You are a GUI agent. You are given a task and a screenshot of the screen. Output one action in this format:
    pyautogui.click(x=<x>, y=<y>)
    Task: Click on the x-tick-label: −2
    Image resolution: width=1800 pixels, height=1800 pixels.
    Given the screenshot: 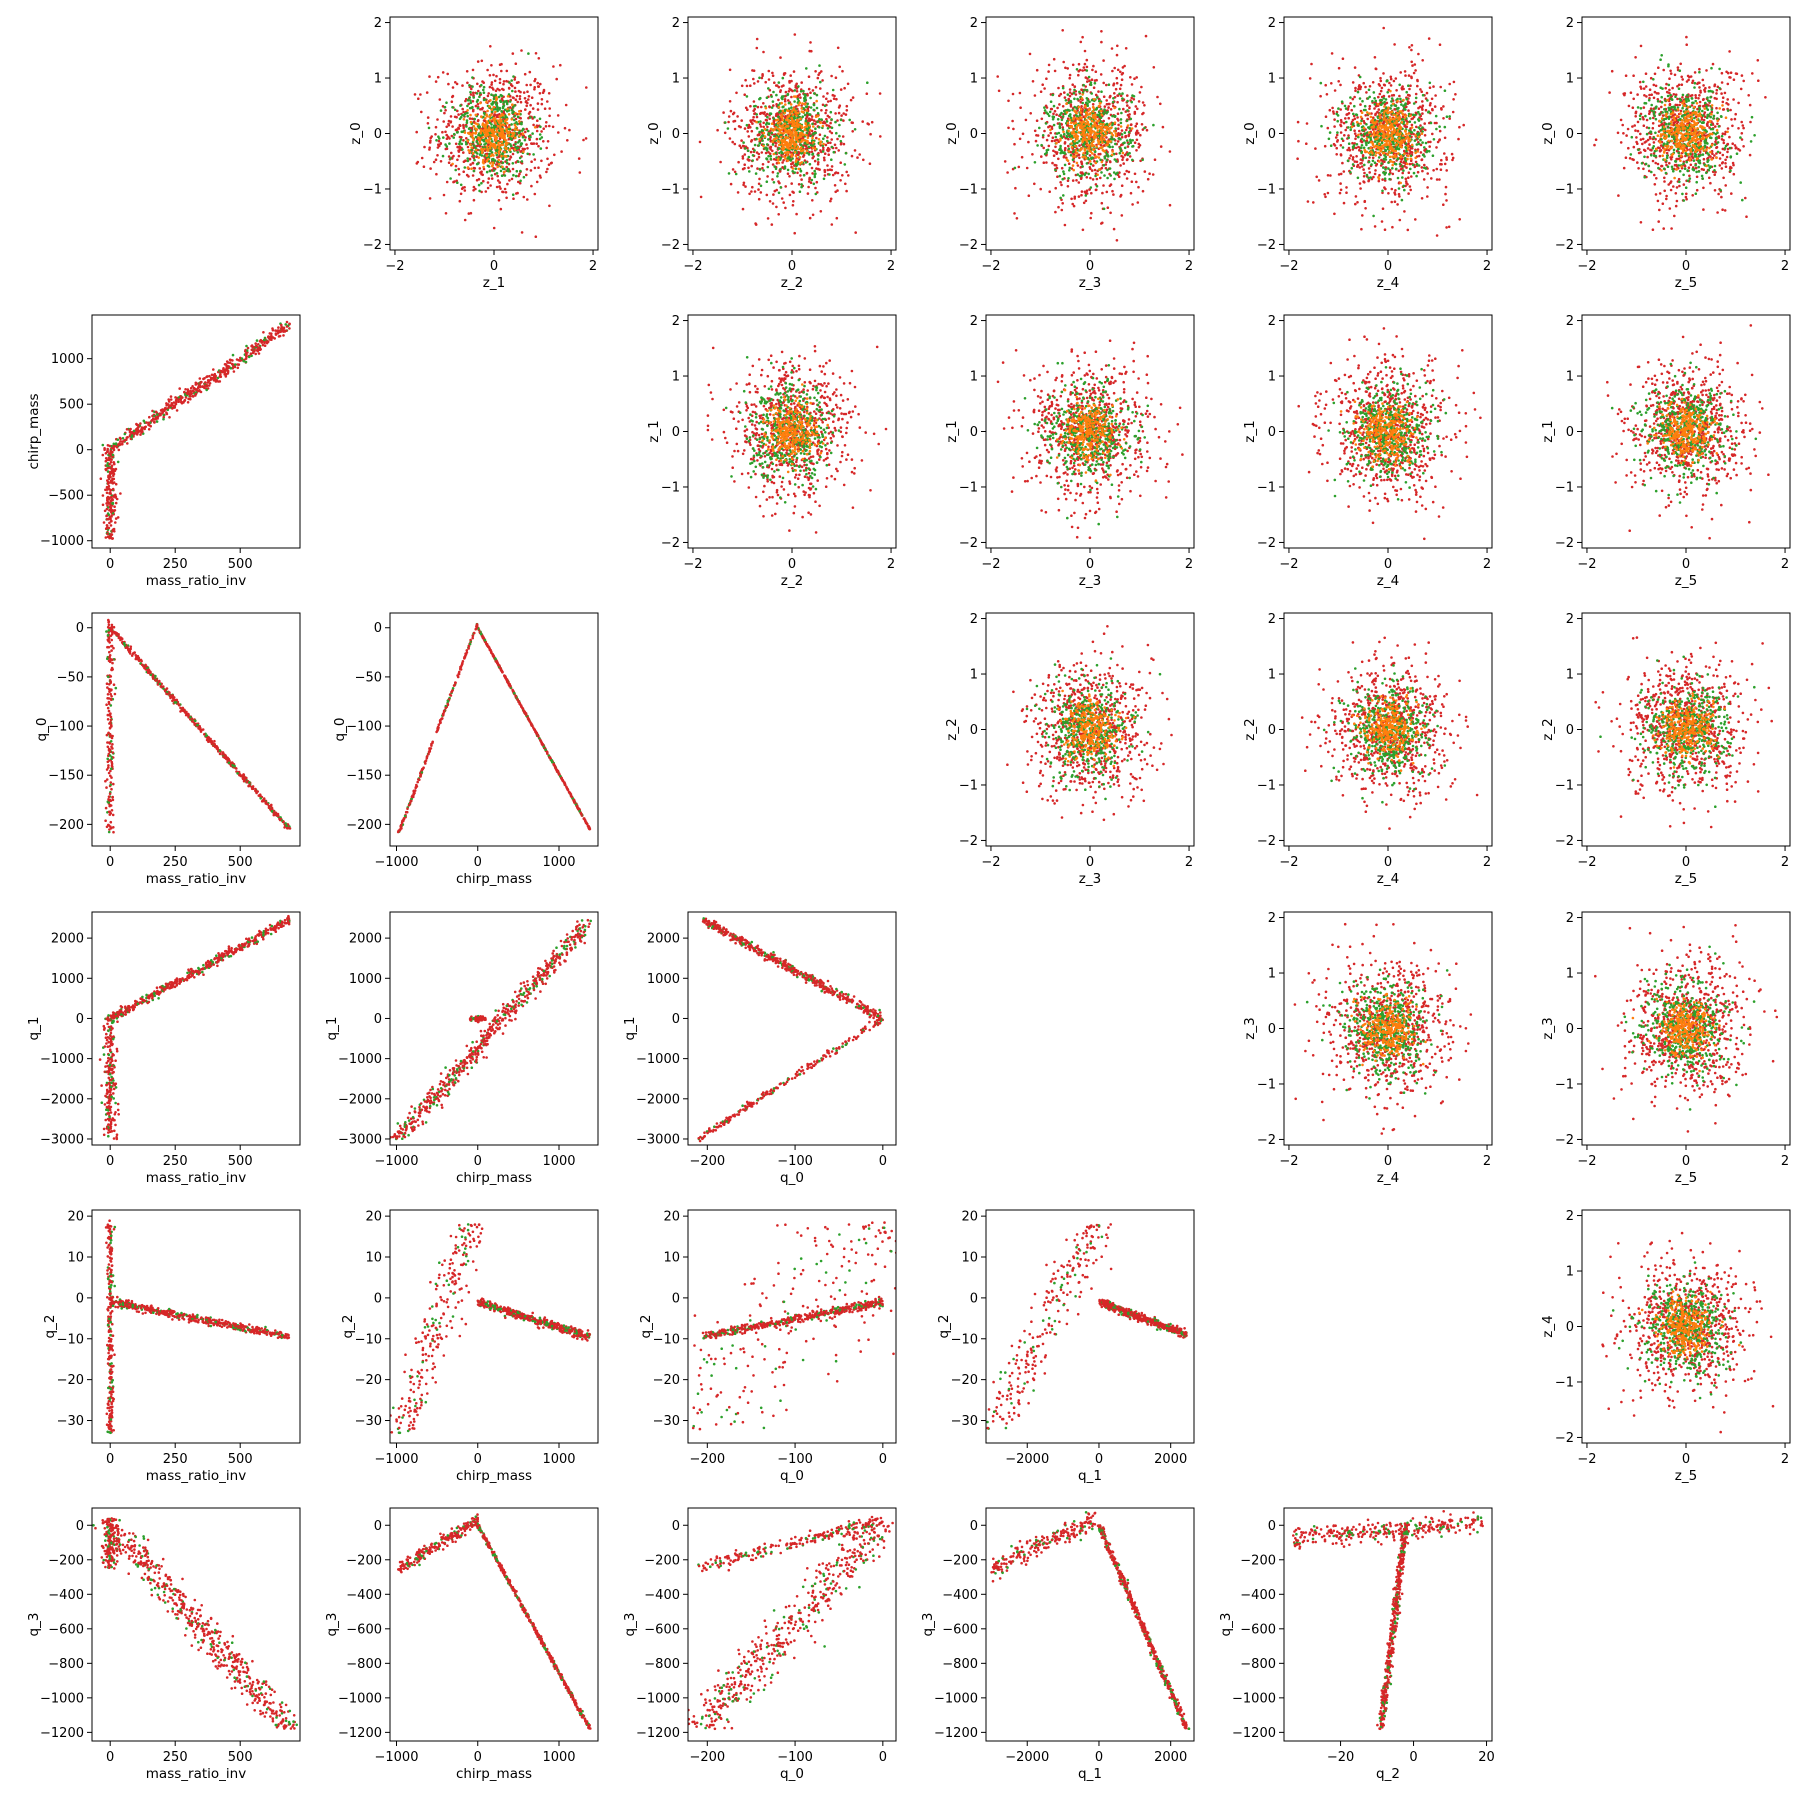 What is the action you would take?
    pyautogui.click(x=990, y=266)
    